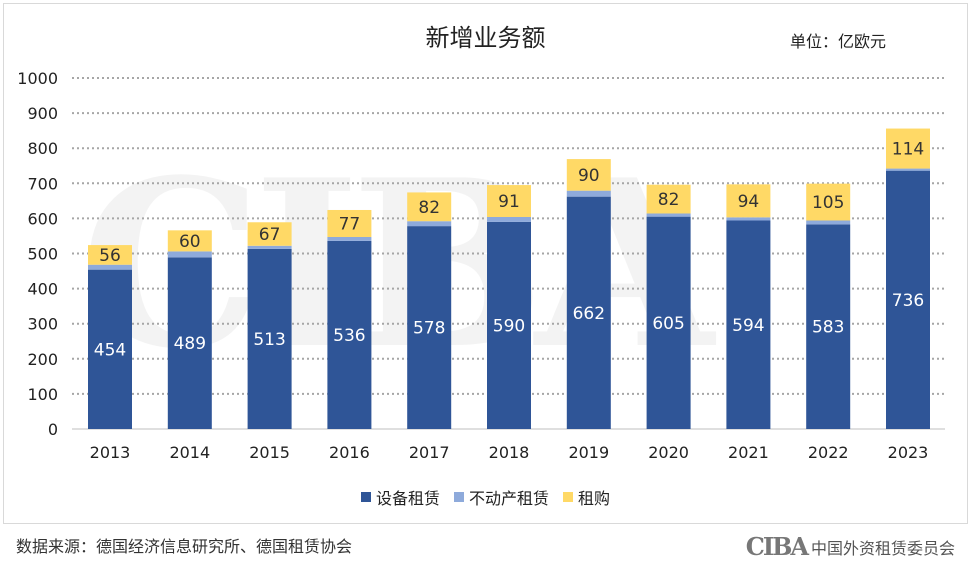 This screenshot has width=971, height=565. I want to click on y-tick-label: 800, so click(42, 148).